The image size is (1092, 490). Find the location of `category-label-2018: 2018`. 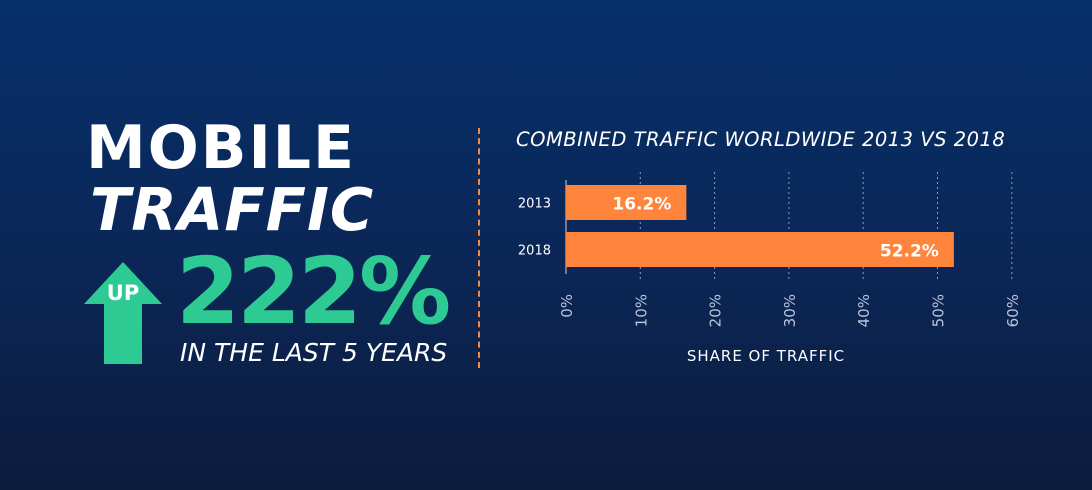

category-label-2018: 2018 is located at coordinates (534, 251).